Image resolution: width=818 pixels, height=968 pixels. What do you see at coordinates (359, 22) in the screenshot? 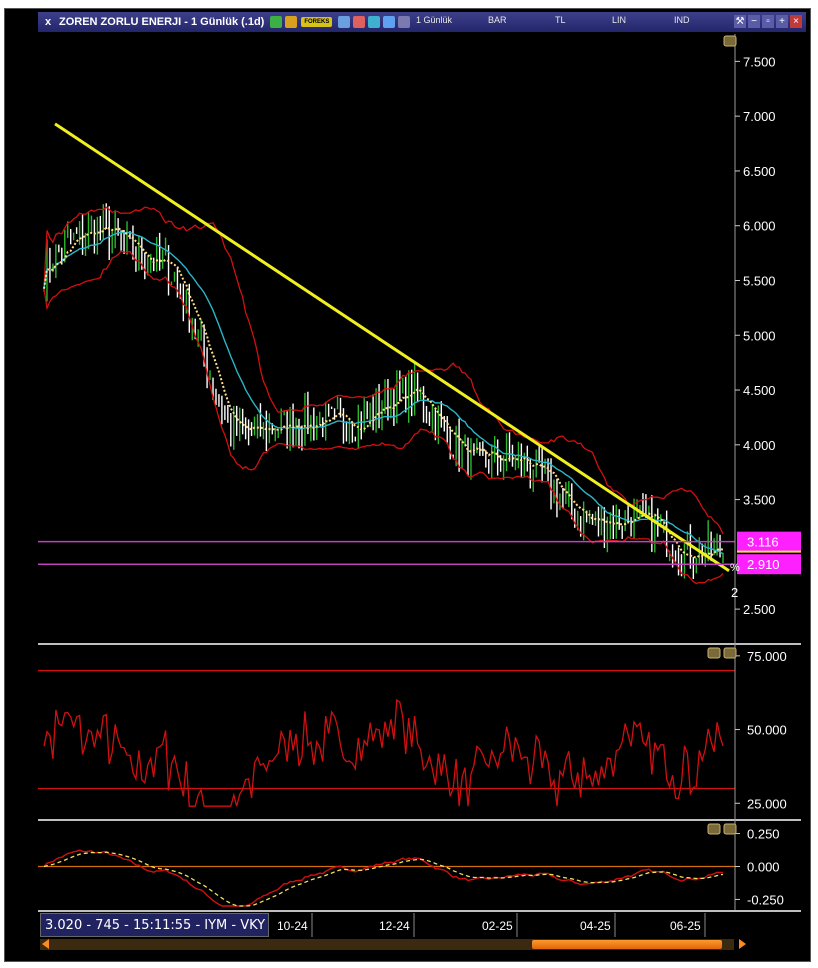
I see `color-icon` at bounding box center [359, 22].